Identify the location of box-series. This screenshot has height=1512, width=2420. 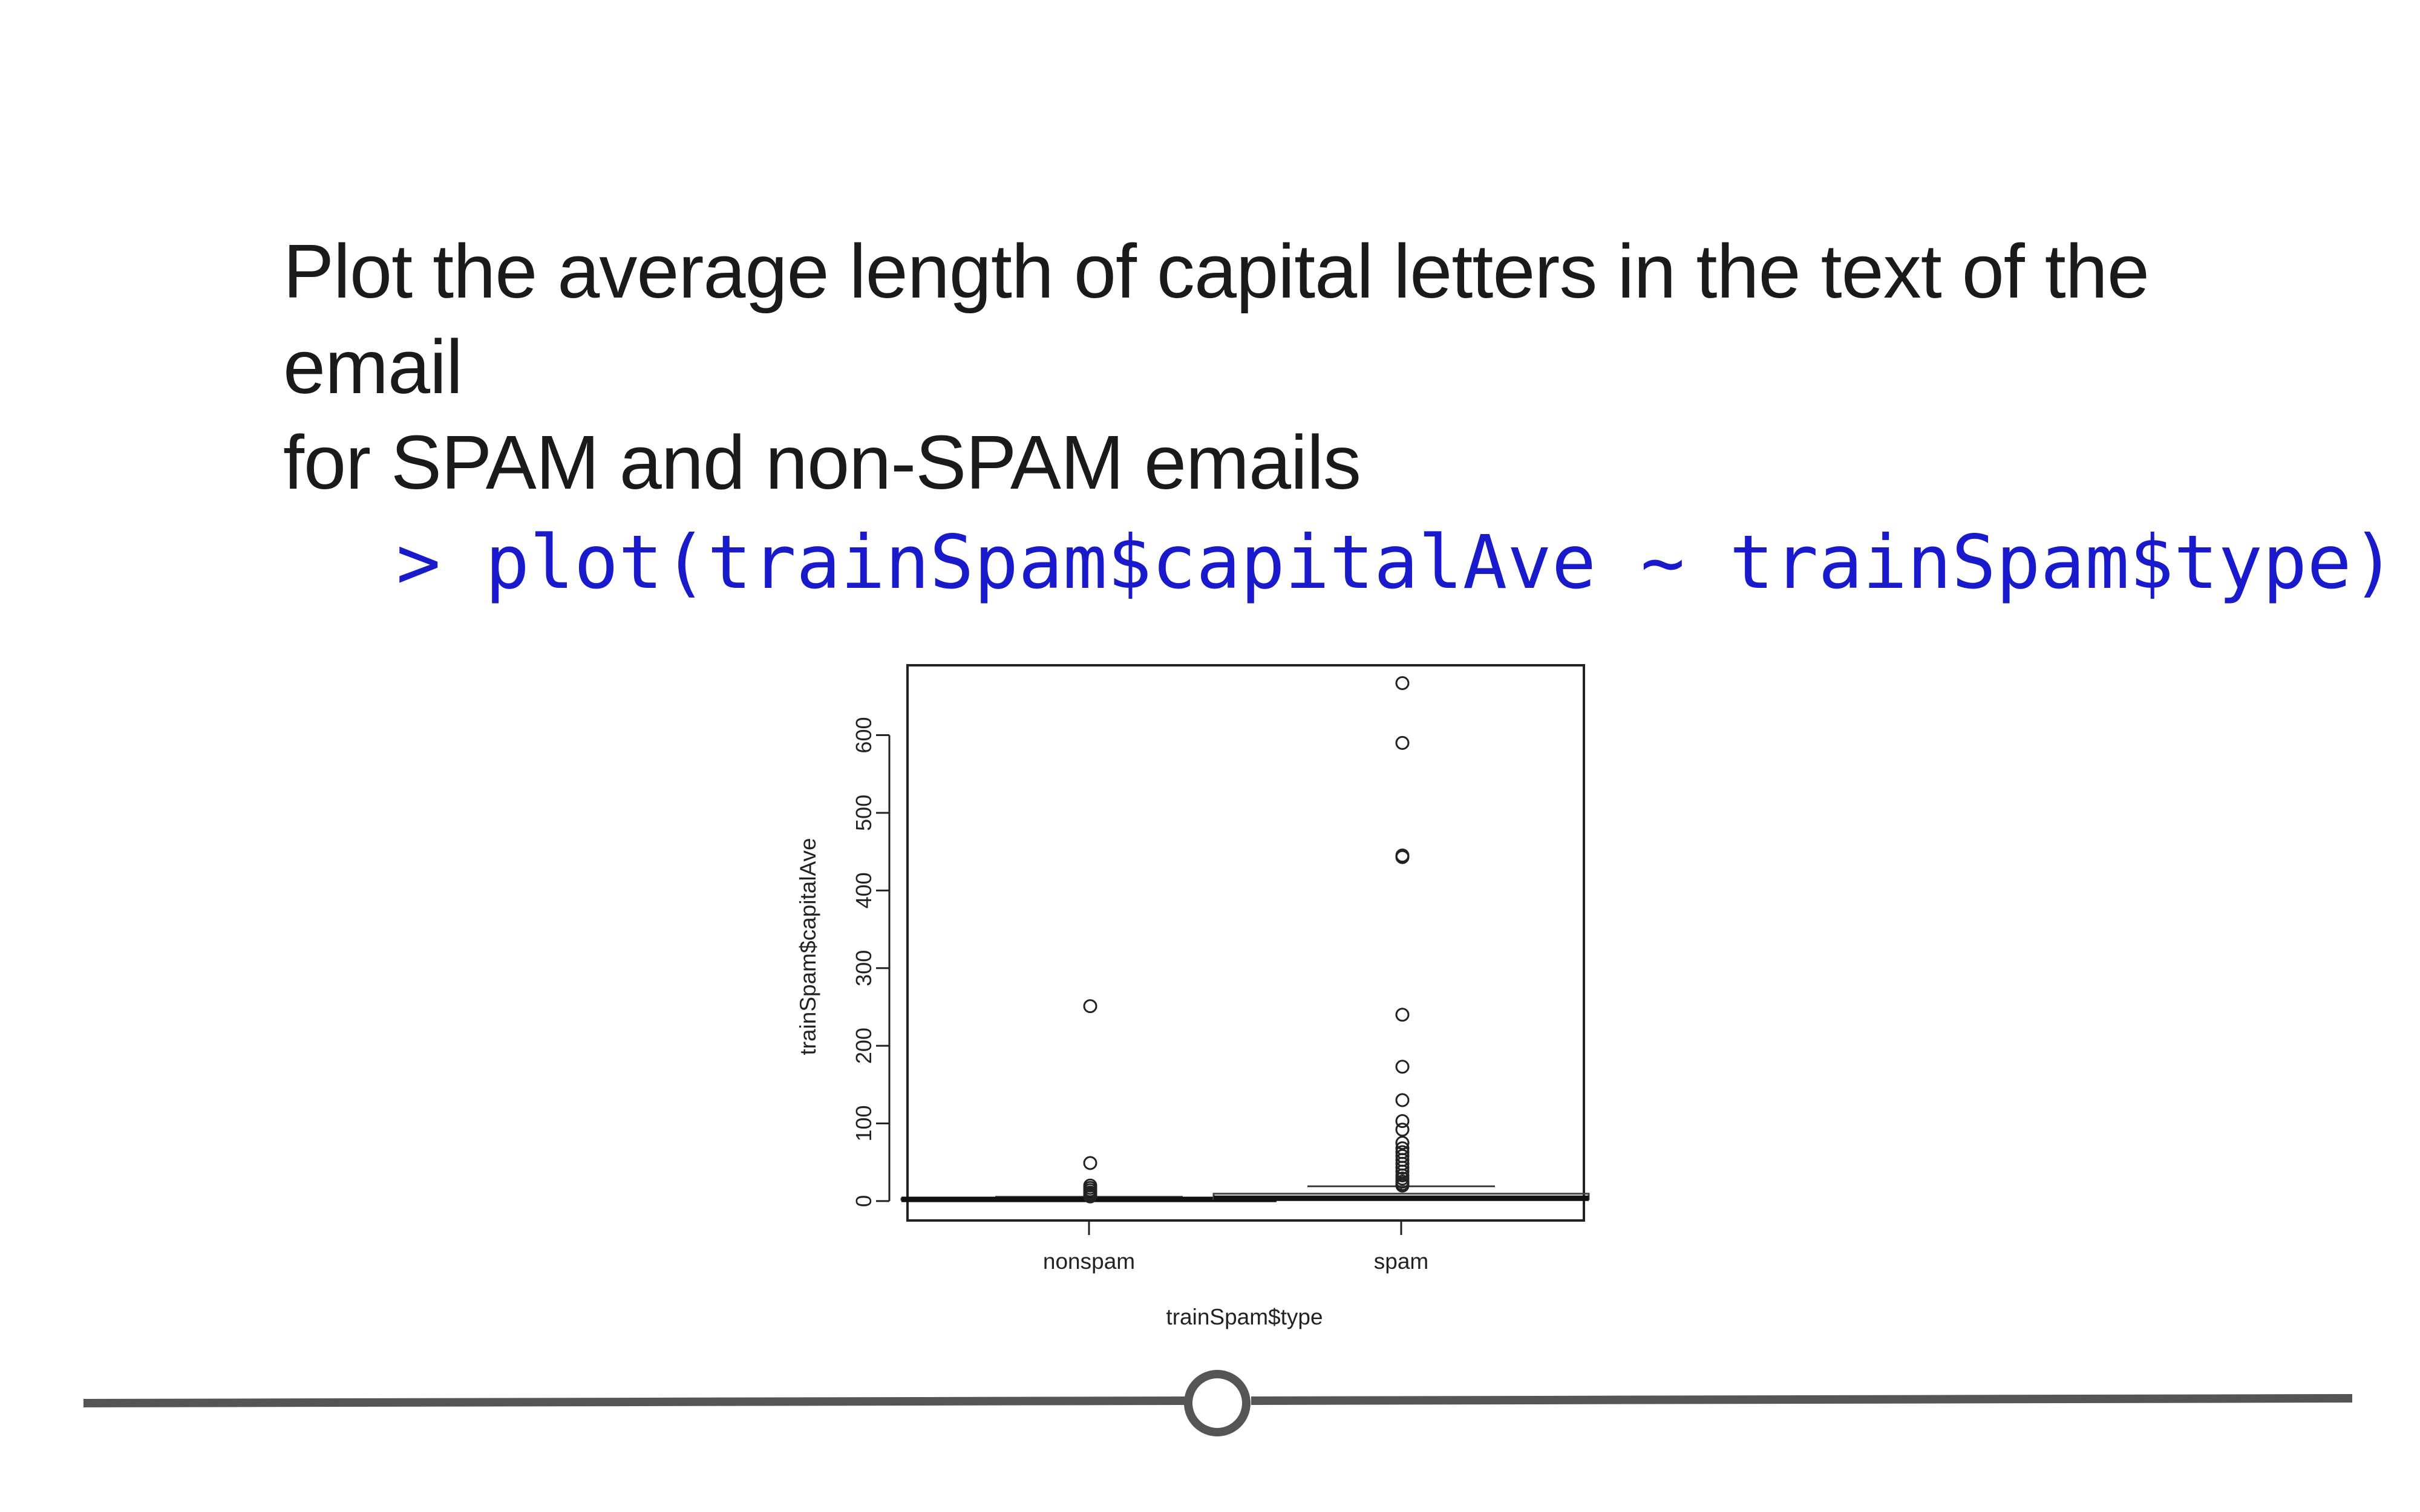
(1245, 940).